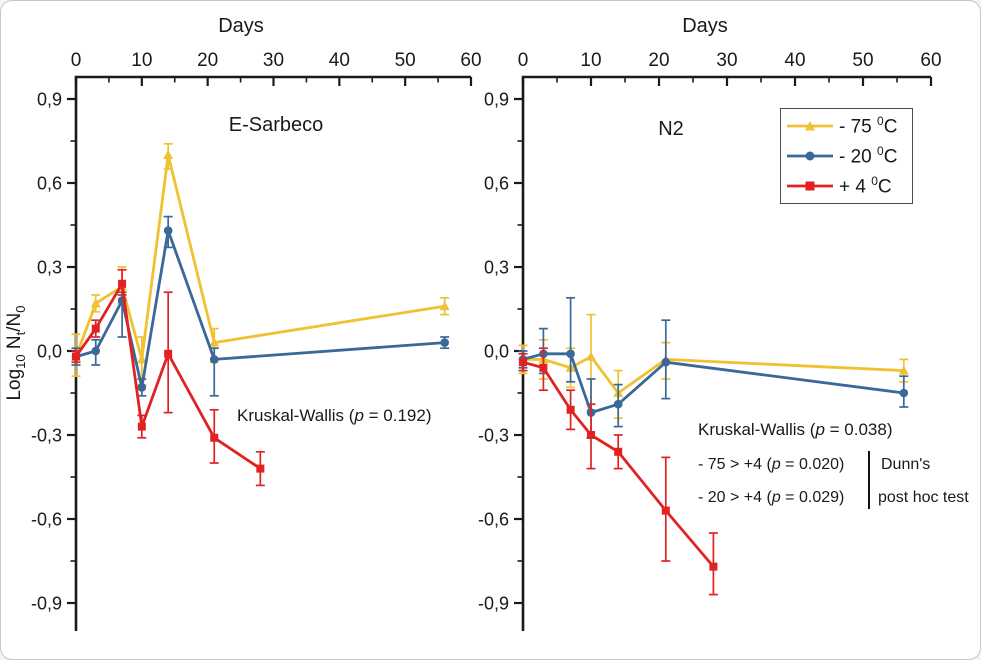 Image resolution: width=981 pixels, height=660 pixels. I want to click on x-tick-label: 40, so click(794, 60).